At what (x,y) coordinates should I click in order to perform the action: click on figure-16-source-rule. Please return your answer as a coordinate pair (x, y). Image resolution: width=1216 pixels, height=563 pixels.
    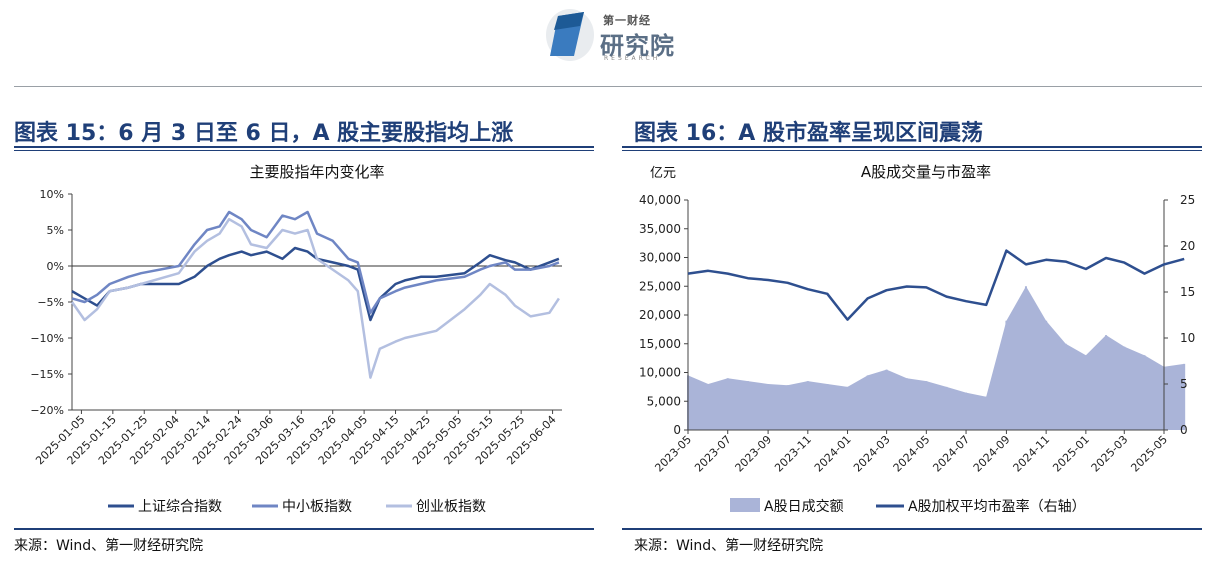
    Looking at the image, I should click on (912, 529).